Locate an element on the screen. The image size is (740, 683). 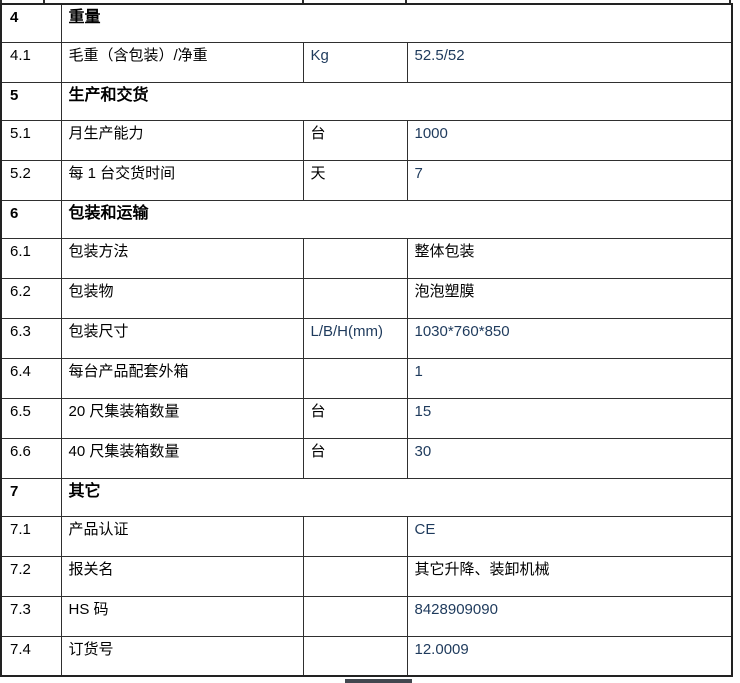
spec-row: 5.1 月生产能力 台 1000 is located at coordinates (366, 140).